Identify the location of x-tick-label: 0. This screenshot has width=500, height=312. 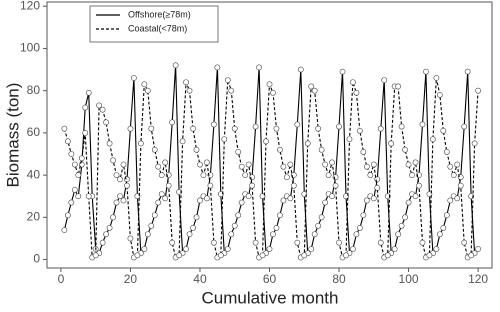
(61, 279).